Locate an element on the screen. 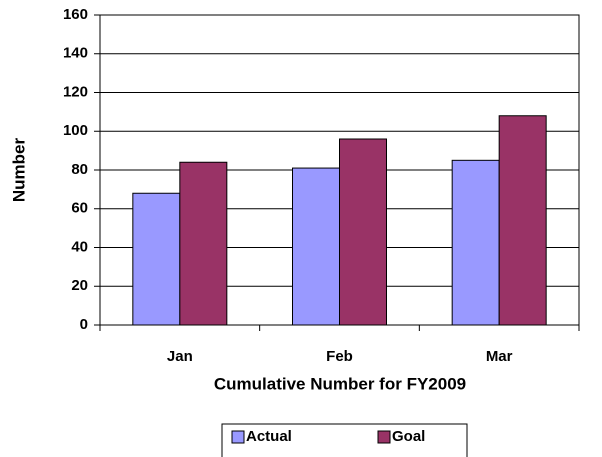  y-tick-label: 20 is located at coordinates (79, 285).